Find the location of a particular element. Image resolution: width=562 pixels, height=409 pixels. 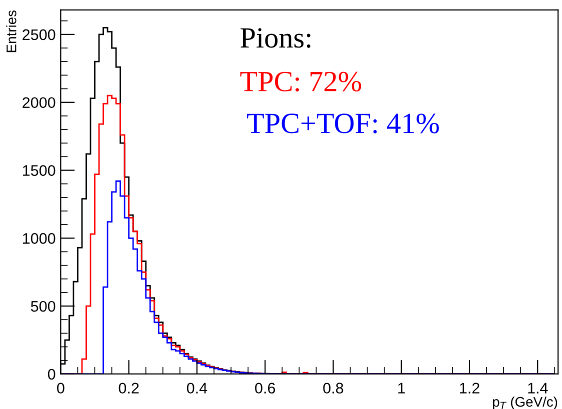

y-tick-label: 1500 is located at coordinates (39, 170).